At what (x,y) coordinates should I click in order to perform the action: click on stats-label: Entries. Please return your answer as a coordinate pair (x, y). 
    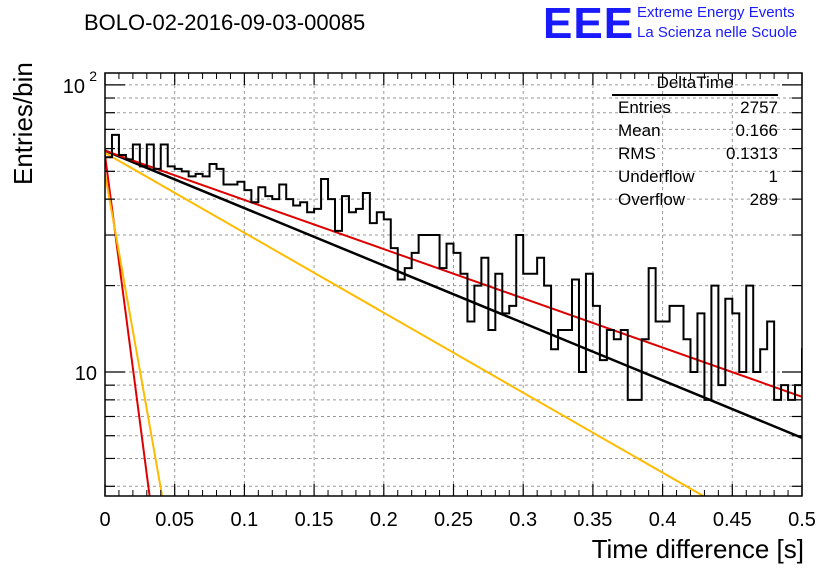
    Looking at the image, I should click on (644, 107).